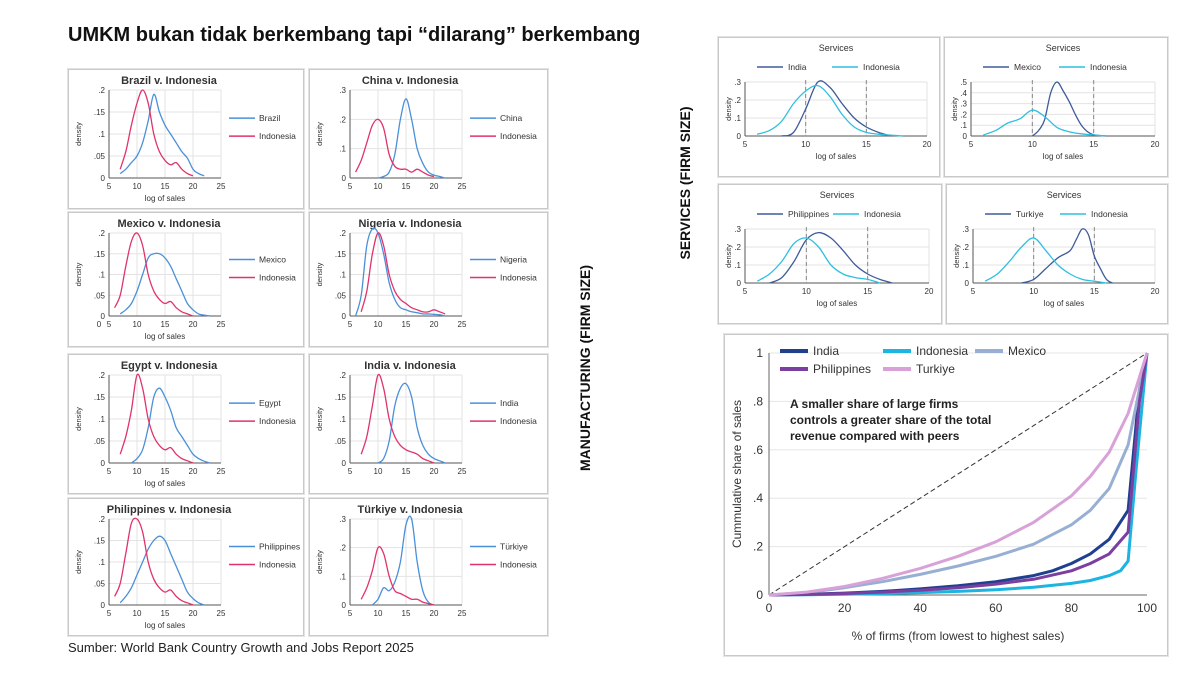 The height and width of the screenshot is (675, 1200). I want to click on x-tick-label: 40, so click(921, 608).